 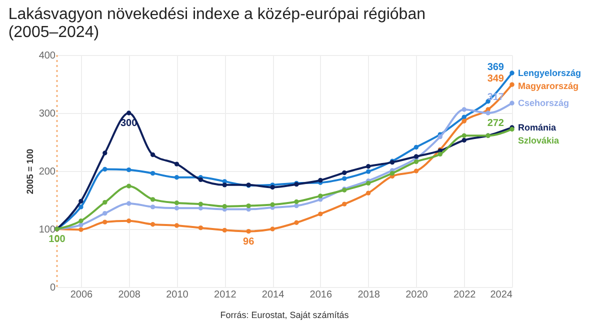 I want to click on y-axis-title: 2005 = 100, so click(x=29, y=171).